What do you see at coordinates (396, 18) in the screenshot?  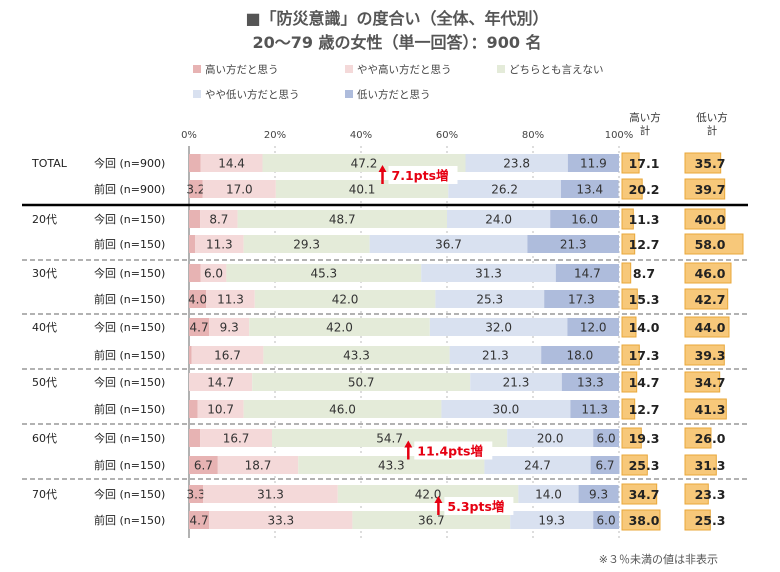 I see `chart-title: ■「防災意識」の度合い（全体、年代別）` at bounding box center [396, 18].